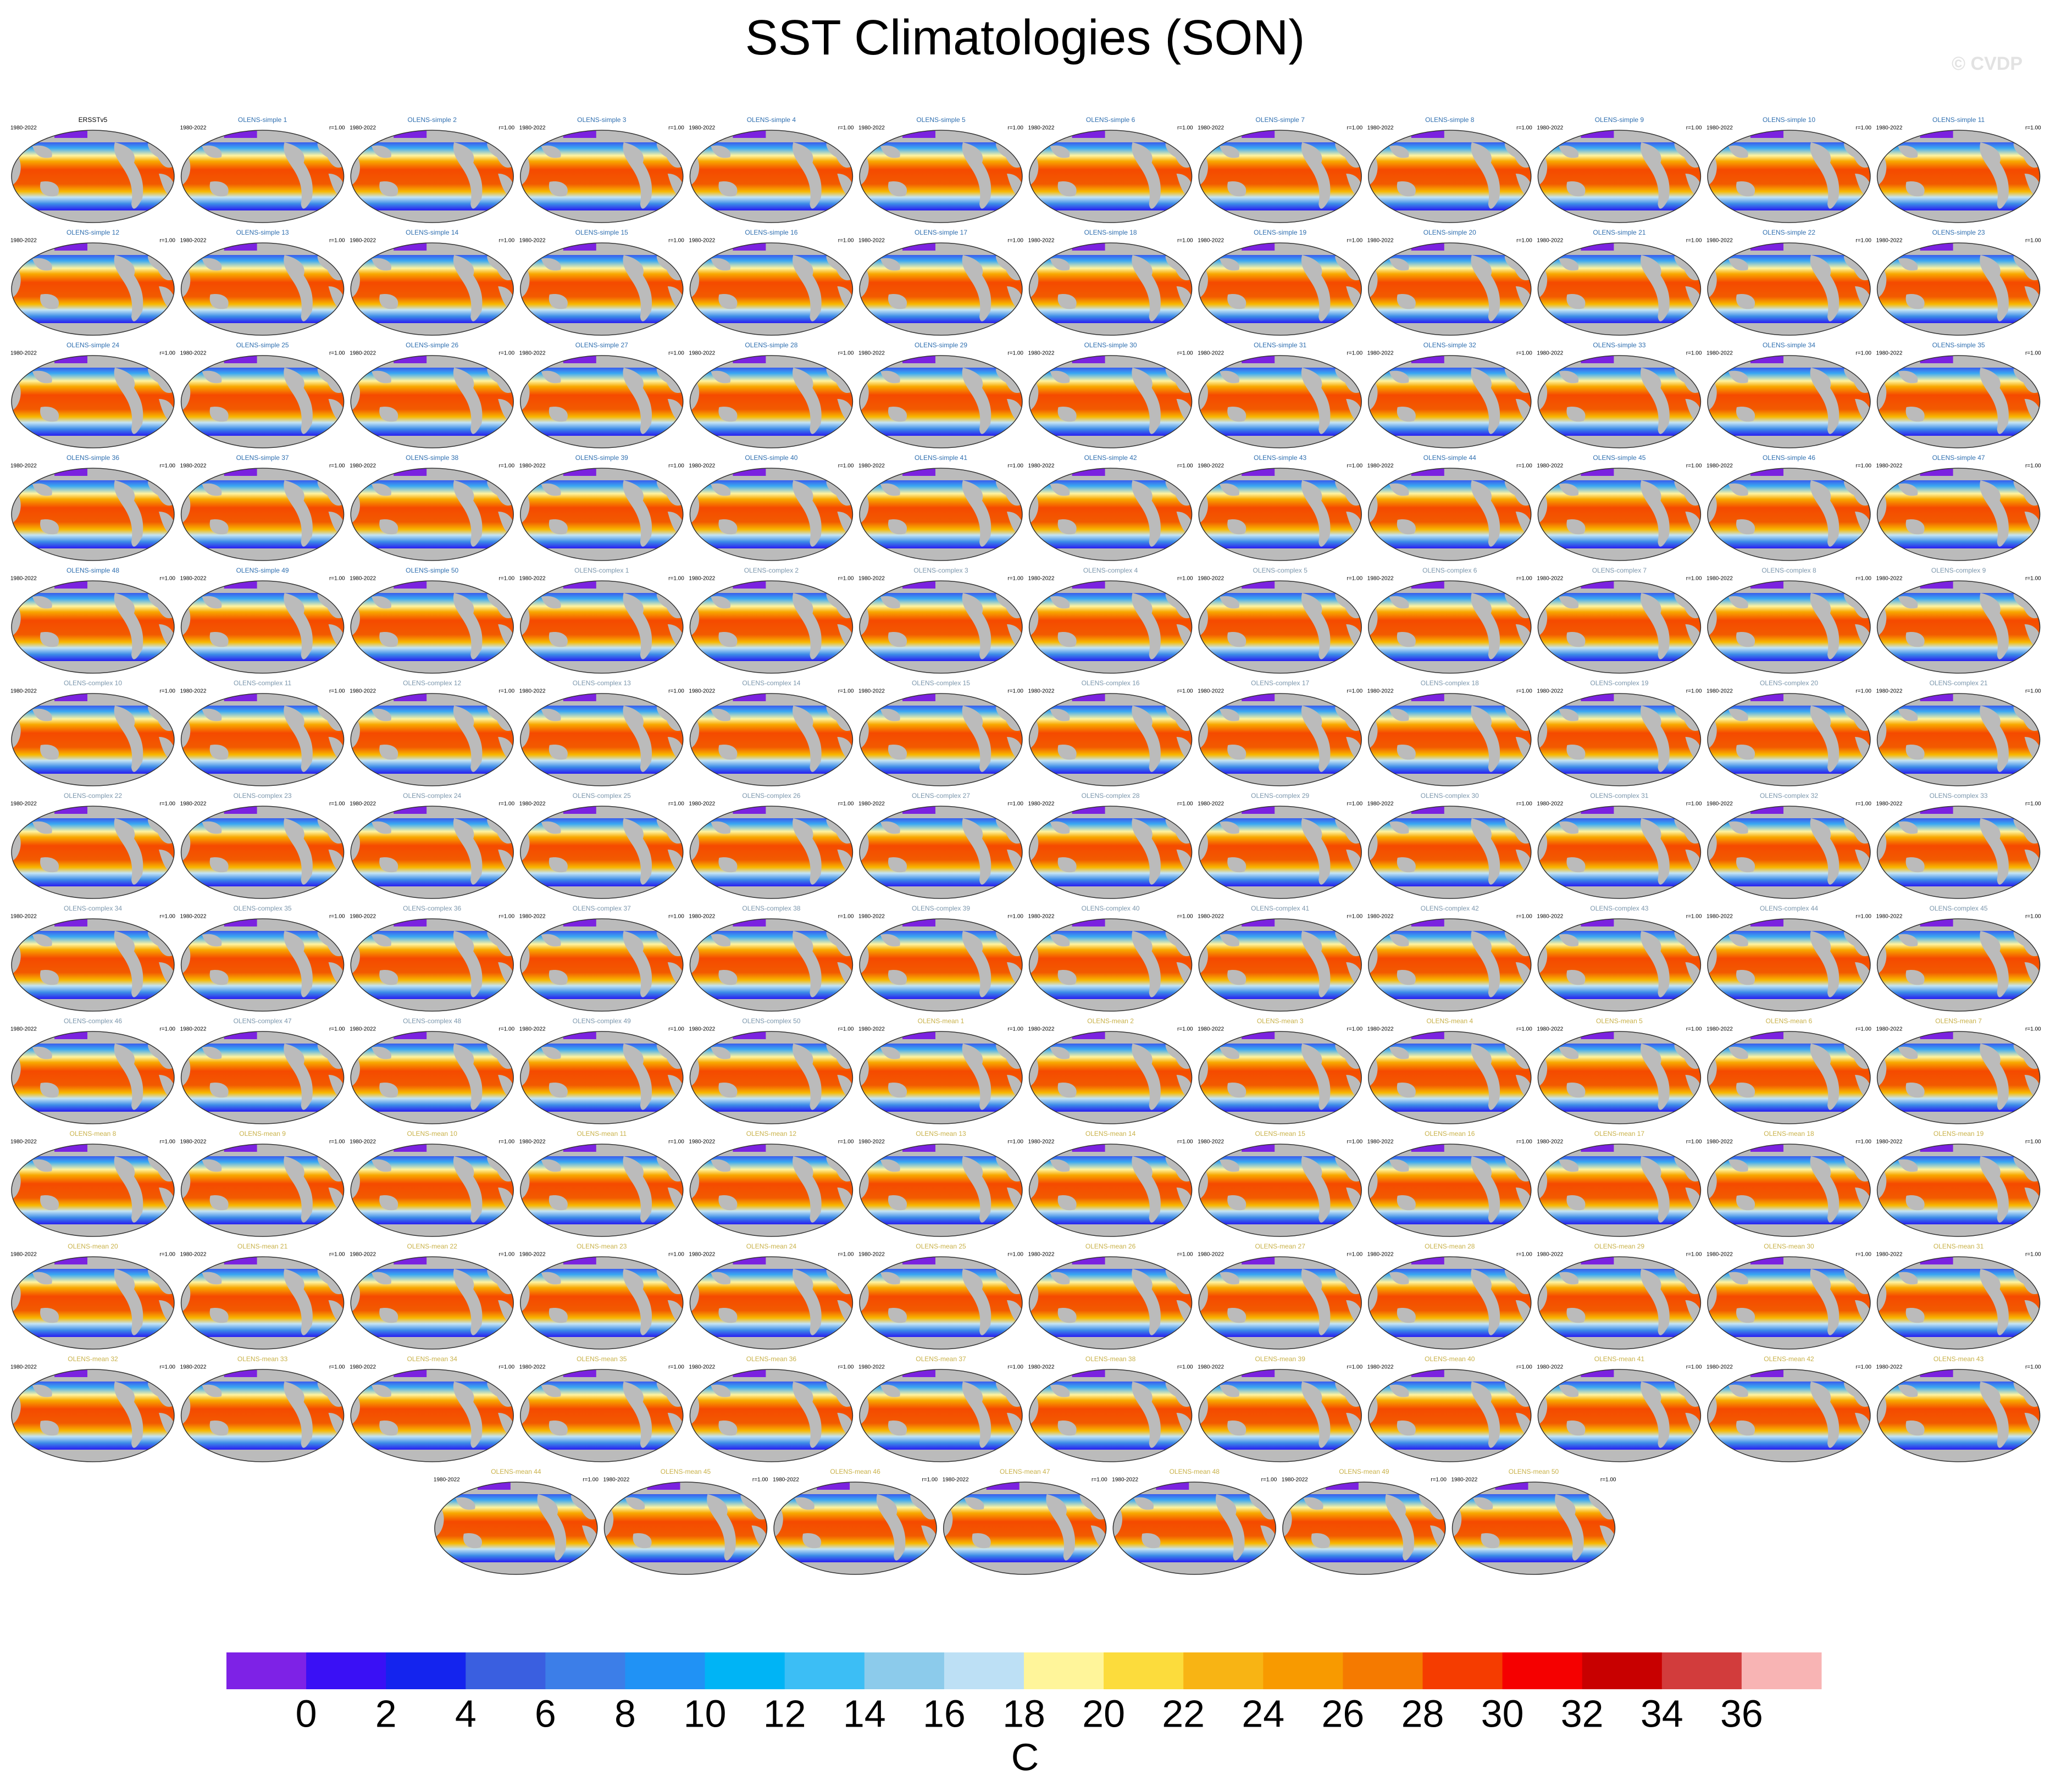  Describe the element at coordinates (941, 345) in the screenshot. I see `panel-title: OLENS-simple 29` at that location.